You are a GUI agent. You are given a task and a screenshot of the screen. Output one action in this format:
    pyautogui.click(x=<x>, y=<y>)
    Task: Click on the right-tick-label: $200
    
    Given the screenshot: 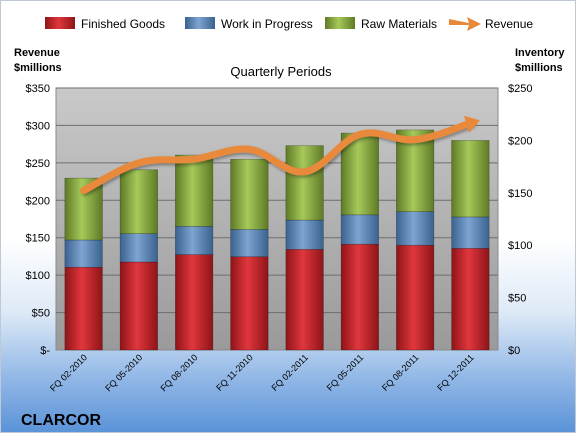 What is the action you would take?
    pyautogui.click(x=520, y=141)
    